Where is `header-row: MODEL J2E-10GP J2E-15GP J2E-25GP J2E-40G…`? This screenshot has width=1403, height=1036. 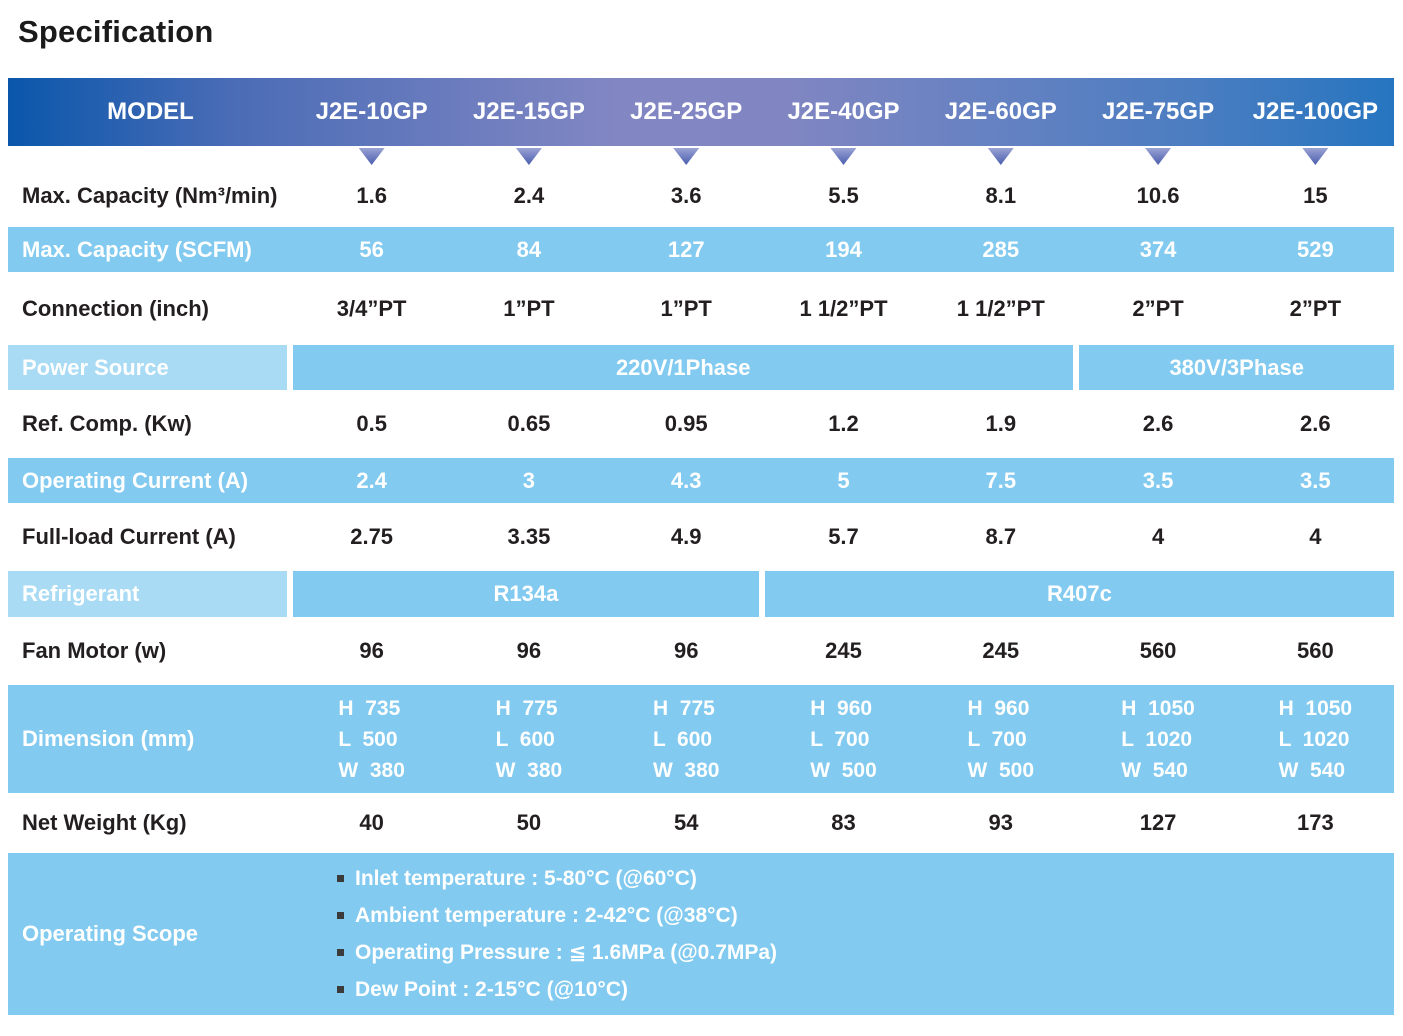
header-row: MODEL J2E-10GP J2E-15GP J2E-25GP J2E-40G… is located at coordinates (701, 112).